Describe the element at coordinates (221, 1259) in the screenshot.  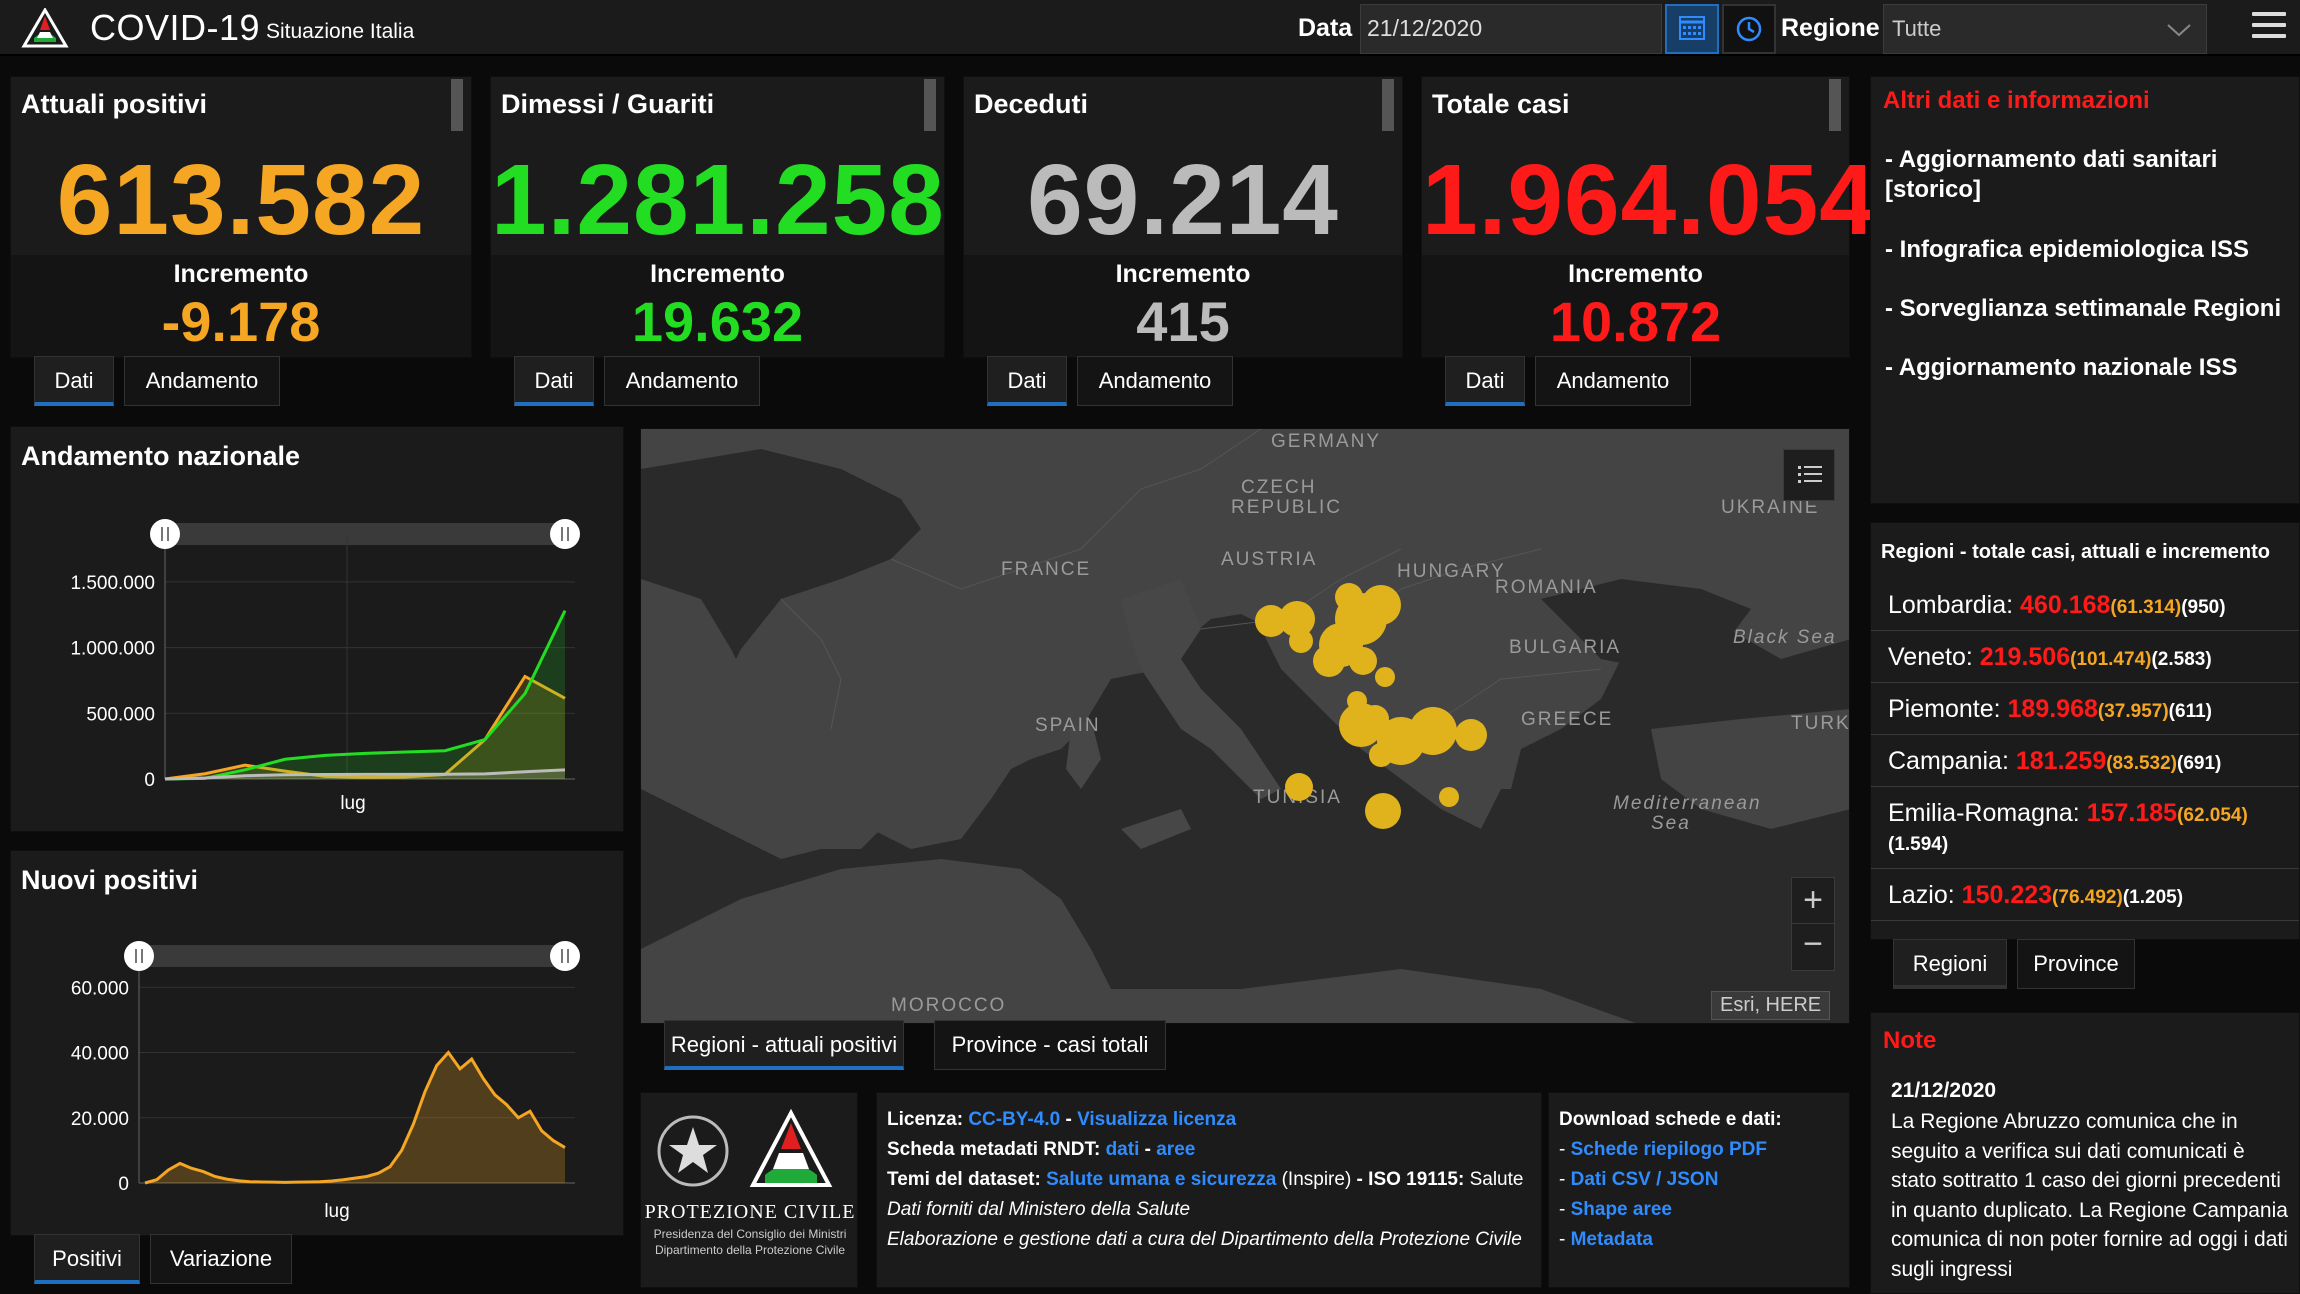
I see `tab-variazione: Variazione` at that location.